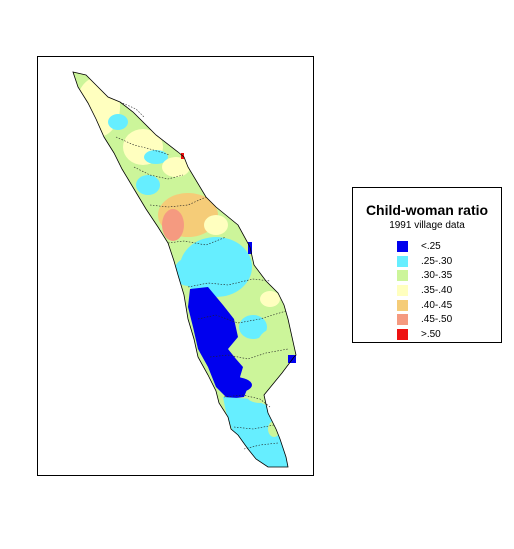  I want to click on legend-label: <.25, so click(431, 246).